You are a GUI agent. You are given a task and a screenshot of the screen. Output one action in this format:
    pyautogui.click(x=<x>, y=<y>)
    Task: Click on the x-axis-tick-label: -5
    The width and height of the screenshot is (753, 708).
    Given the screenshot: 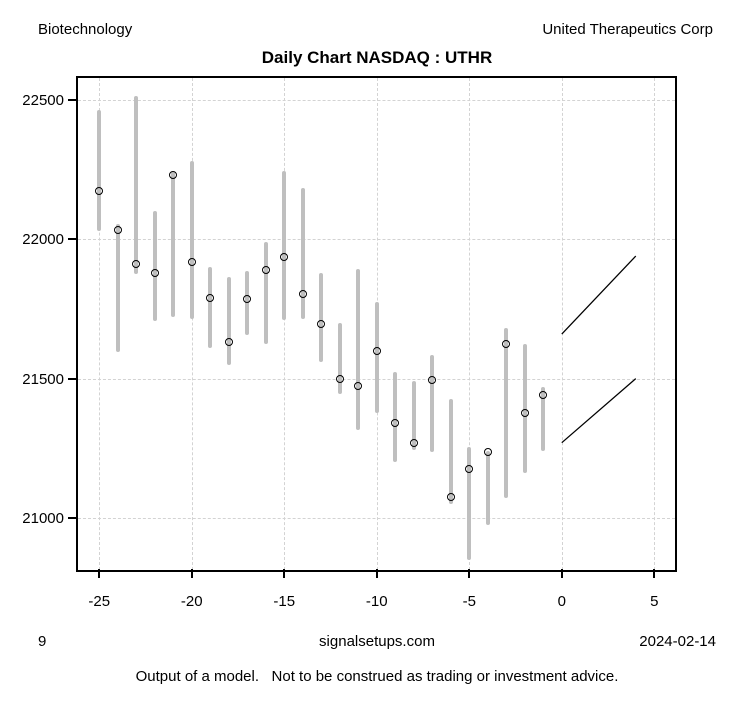 What is the action you would take?
    pyautogui.click(x=469, y=601)
    